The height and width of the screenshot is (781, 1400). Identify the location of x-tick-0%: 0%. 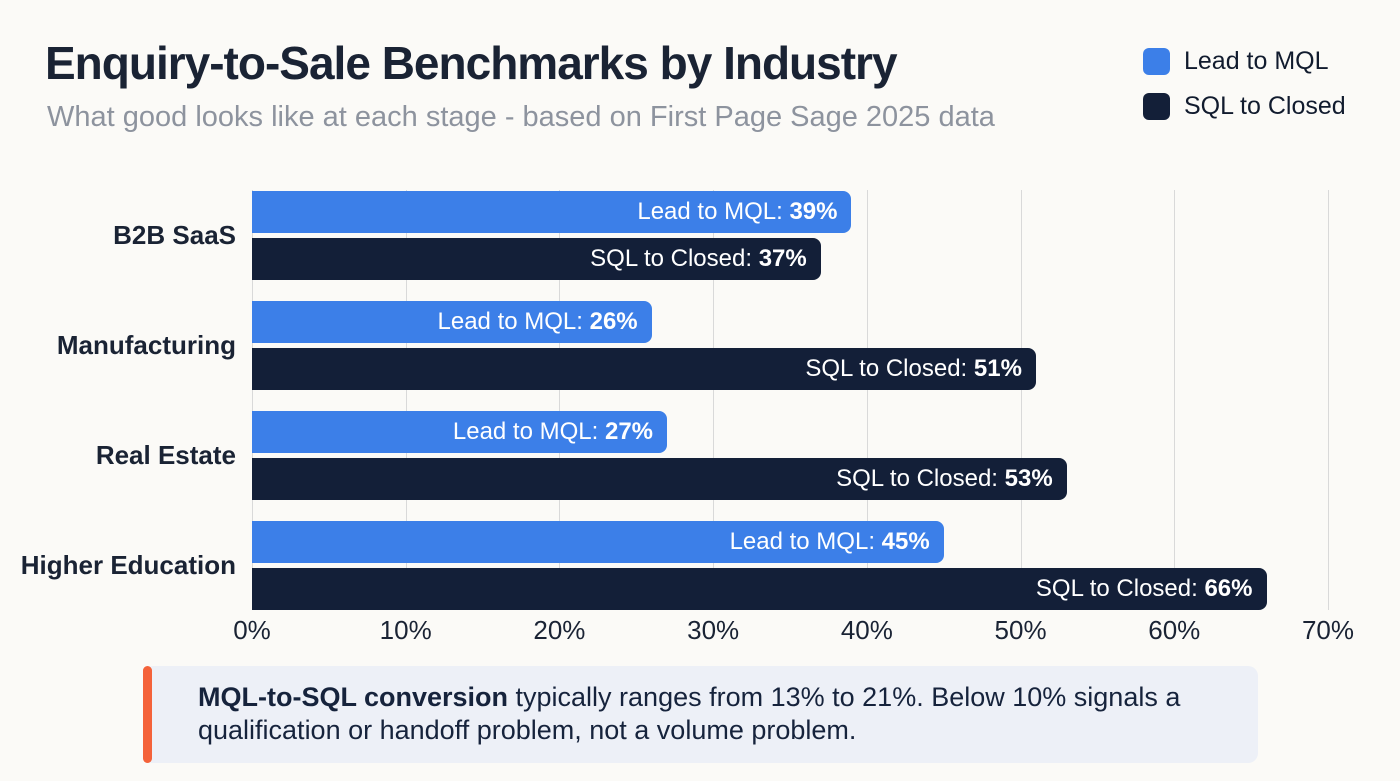
(252, 630).